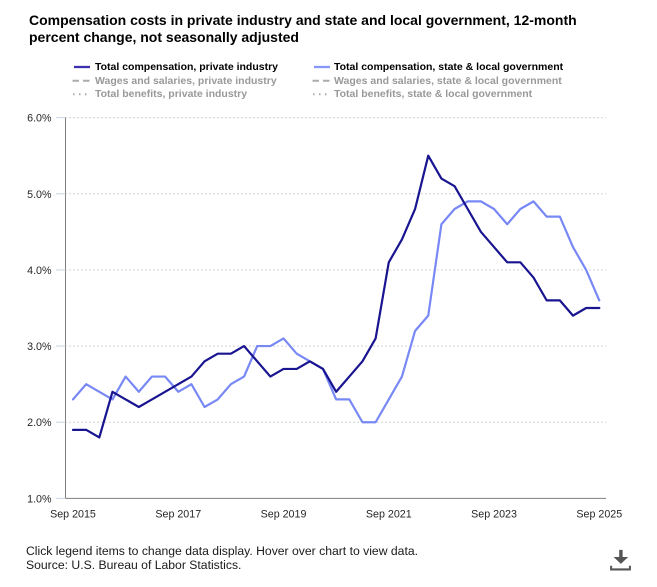 This screenshot has height=587, width=657. What do you see at coordinates (178, 514) in the screenshot?
I see `svg-text: Sep 2017` at bounding box center [178, 514].